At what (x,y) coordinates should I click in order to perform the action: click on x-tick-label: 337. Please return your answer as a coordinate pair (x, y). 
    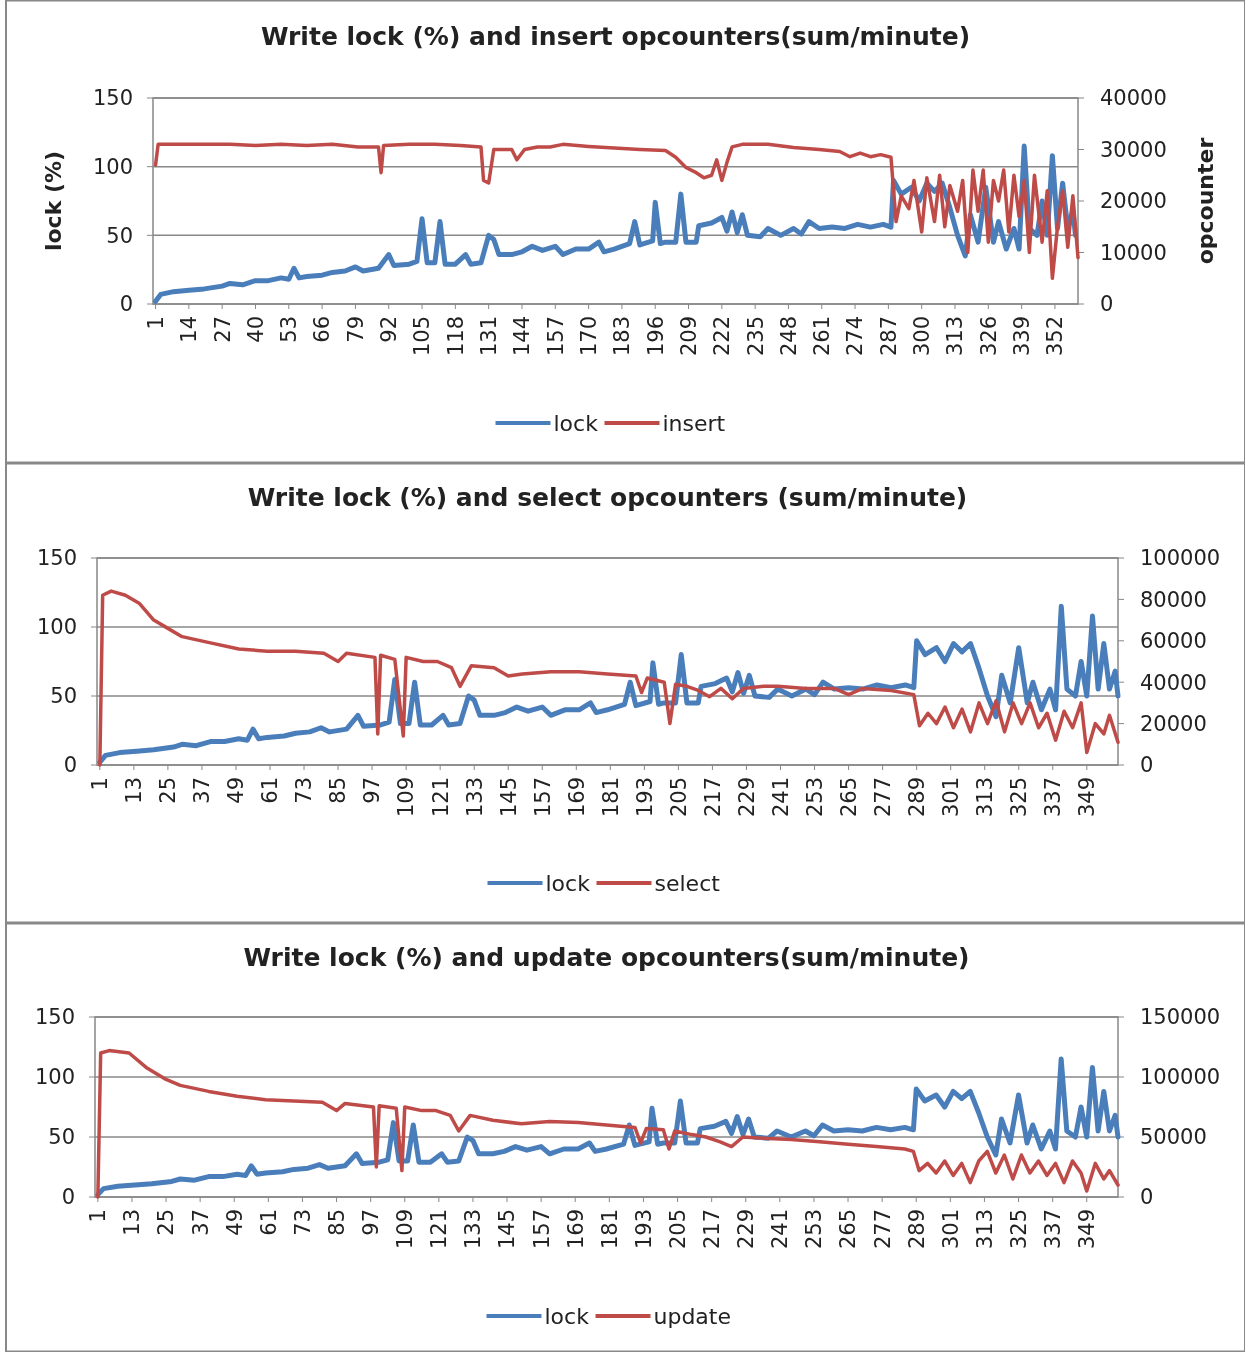
    Looking at the image, I should click on (1052, 1229).